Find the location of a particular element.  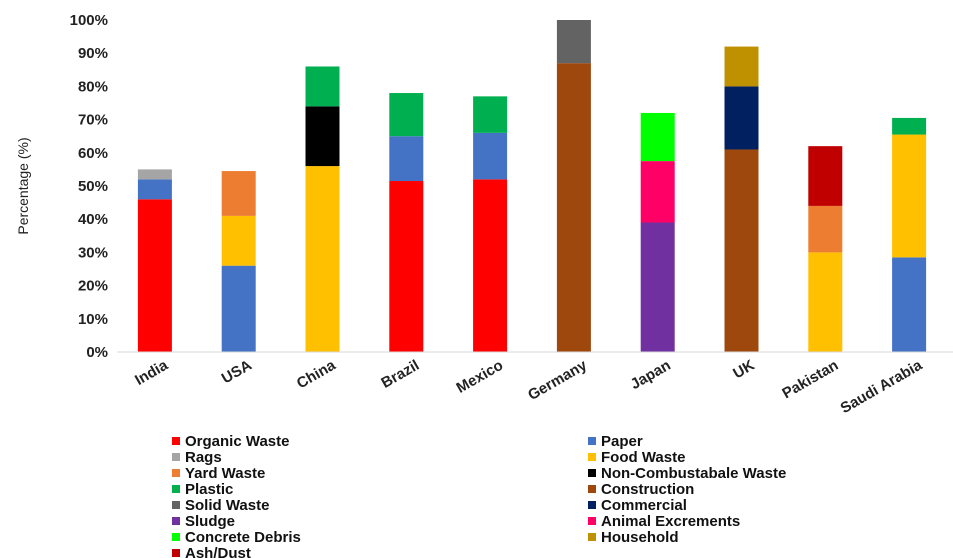

x-tick-label: Saudi Arabia is located at coordinates (882, 386).